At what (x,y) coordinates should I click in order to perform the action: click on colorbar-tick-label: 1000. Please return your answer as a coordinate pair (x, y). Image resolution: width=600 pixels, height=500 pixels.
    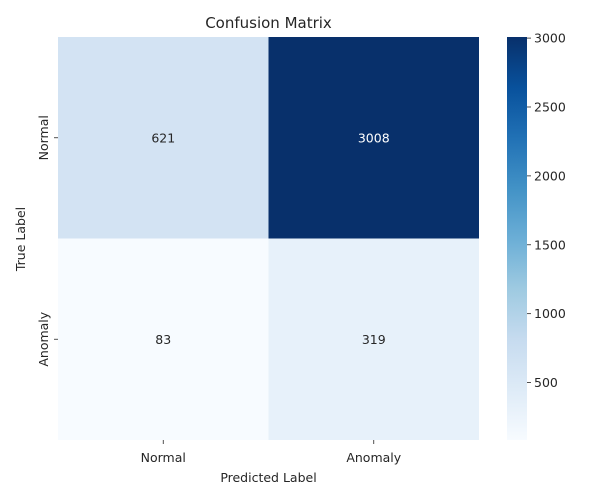
    Looking at the image, I should click on (550, 313).